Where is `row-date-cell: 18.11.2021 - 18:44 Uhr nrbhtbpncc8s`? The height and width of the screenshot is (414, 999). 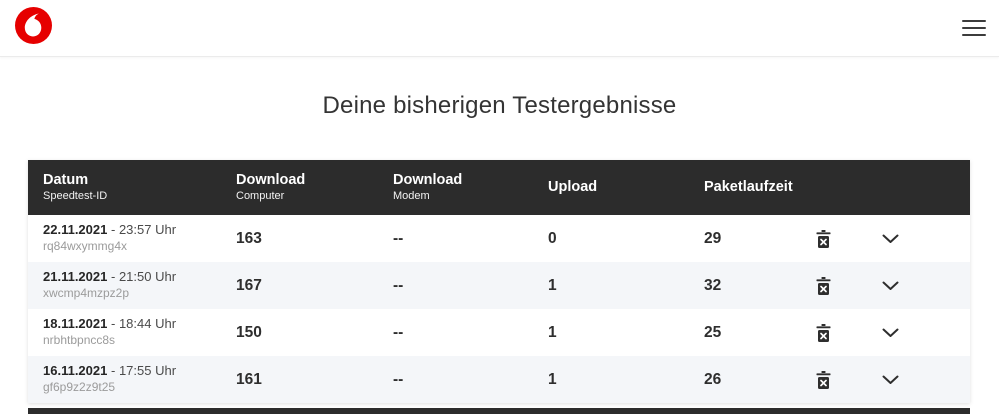 row-date-cell: 18.11.2021 - 18:44 Uhr nrbhtbpncc8s is located at coordinates (139, 332).